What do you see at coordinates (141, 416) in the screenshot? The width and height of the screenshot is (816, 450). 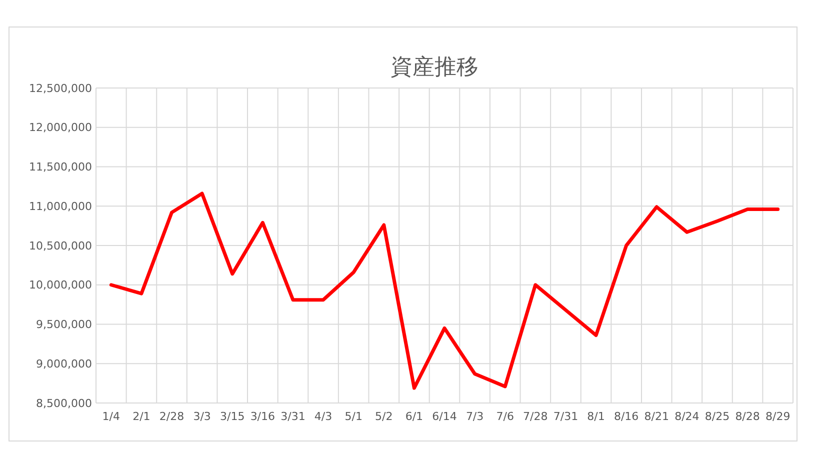 I see `x-tick-label: 2/1` at bounding box center [141, 416].